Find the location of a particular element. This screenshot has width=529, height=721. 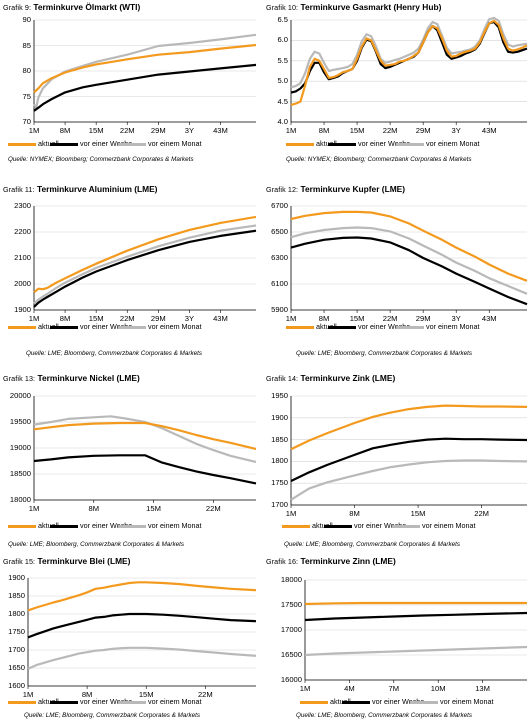

y-tick-label: 19000 is located at coordinates (20, 447).